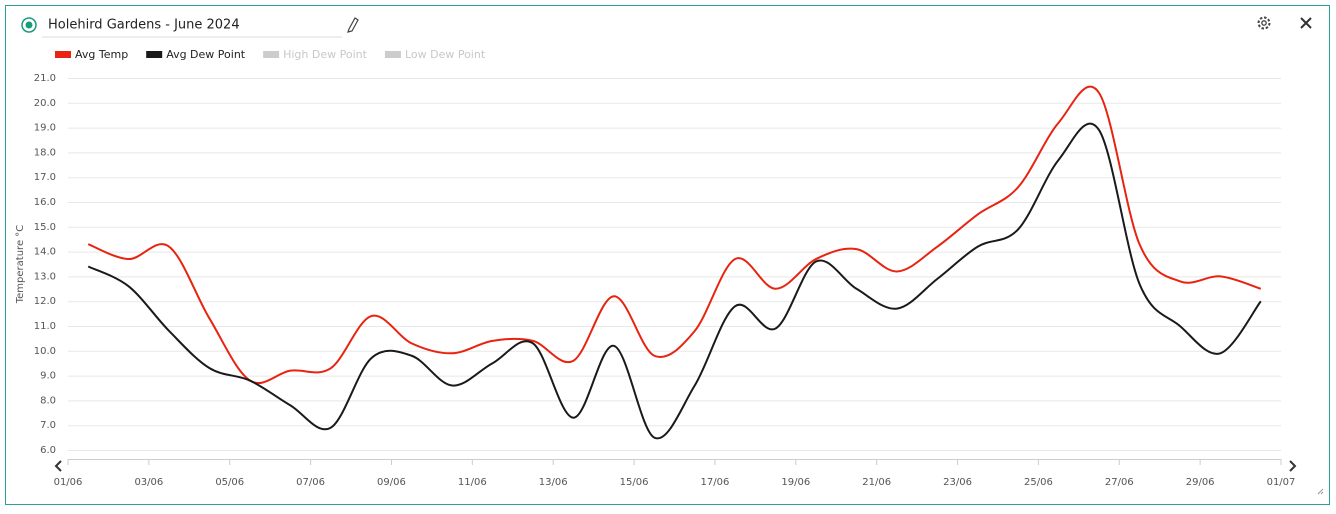 This screenshot has width=1336, height=514. I want to click on y-tick-label: 16.0, so click(45, 202).